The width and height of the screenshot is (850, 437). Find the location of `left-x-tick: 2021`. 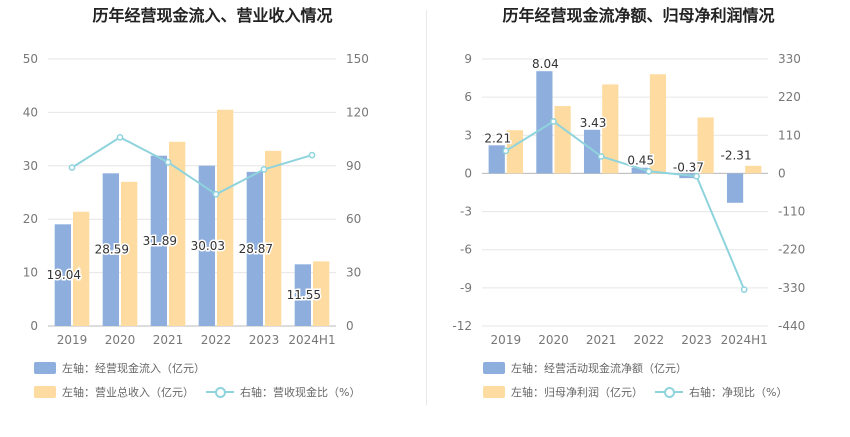

left-x-tick: 2021 is located at coordinates (168, 340).